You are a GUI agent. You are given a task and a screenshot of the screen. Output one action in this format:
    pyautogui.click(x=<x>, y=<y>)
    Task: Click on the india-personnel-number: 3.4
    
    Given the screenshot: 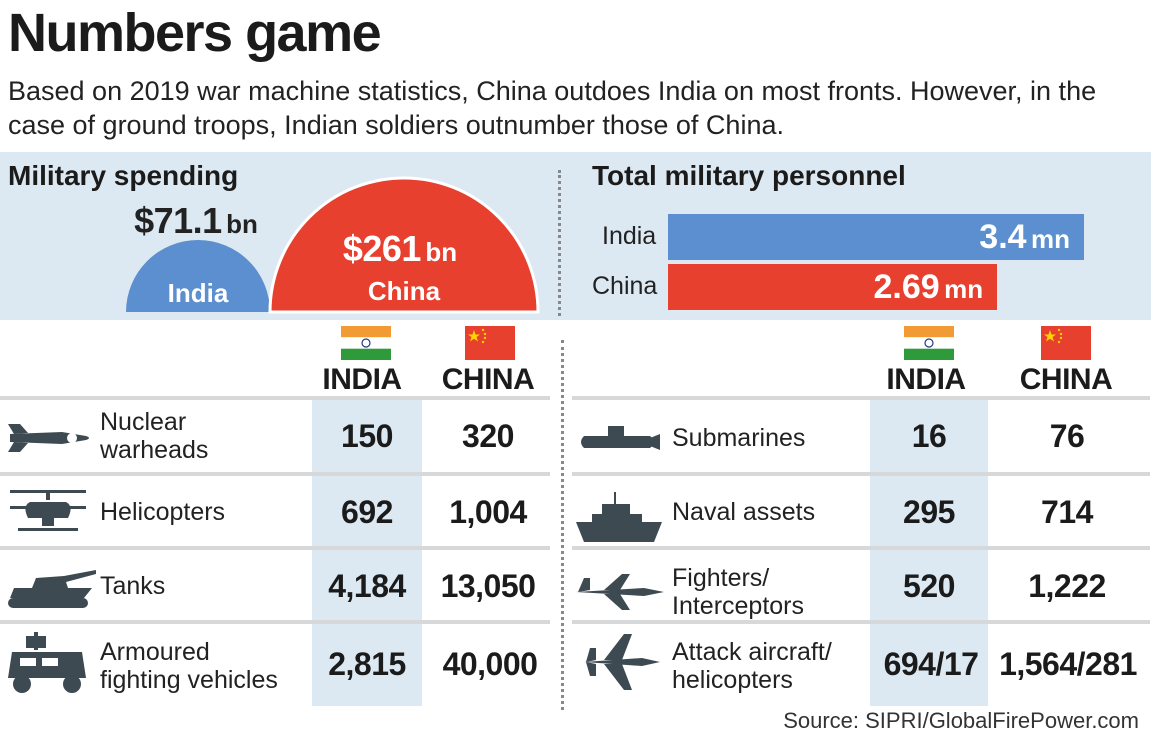 What is the action you would take?
    pyautogui.click(x=1003, y=237)
    